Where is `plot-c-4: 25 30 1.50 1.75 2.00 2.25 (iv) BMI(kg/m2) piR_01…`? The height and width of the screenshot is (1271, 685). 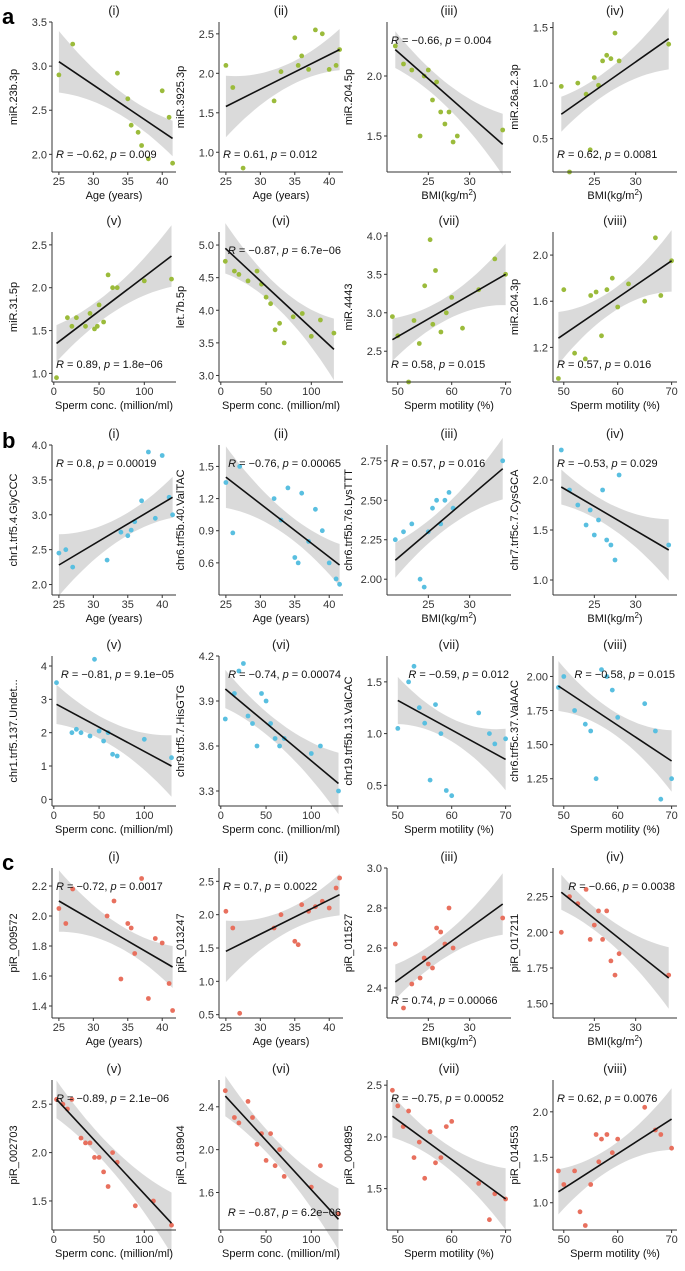
plot-c-4: 25 30 1.50 1.75 2.00 2.25 (iv) BMI(kg/m2) piR_01… is located at coordinates (593, 948).